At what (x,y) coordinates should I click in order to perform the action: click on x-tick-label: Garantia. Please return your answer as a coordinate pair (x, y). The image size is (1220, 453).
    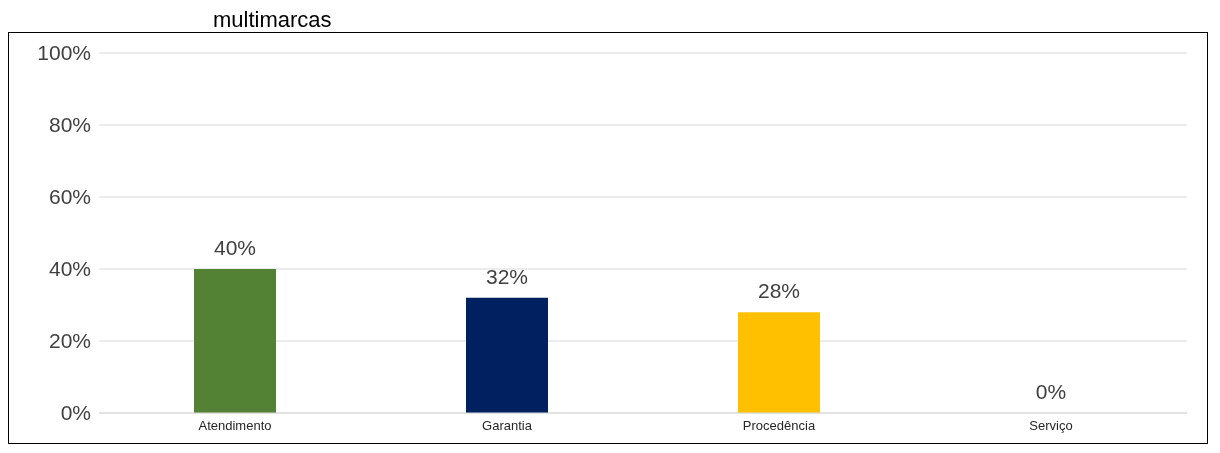
    Looking at the image, I should click on (507, 426).